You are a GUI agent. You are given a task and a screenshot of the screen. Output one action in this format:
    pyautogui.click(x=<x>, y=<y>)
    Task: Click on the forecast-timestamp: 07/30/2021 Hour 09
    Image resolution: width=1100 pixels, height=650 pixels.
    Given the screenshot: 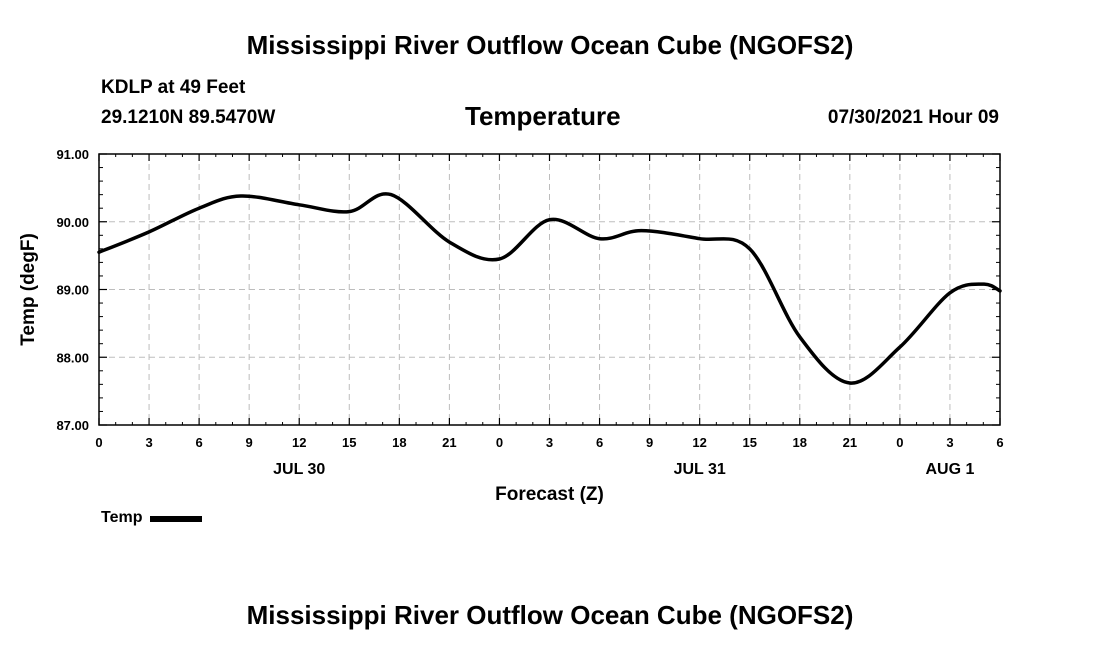 What is the action you would take?
    pyautogui.click(x=913, y=117)
    